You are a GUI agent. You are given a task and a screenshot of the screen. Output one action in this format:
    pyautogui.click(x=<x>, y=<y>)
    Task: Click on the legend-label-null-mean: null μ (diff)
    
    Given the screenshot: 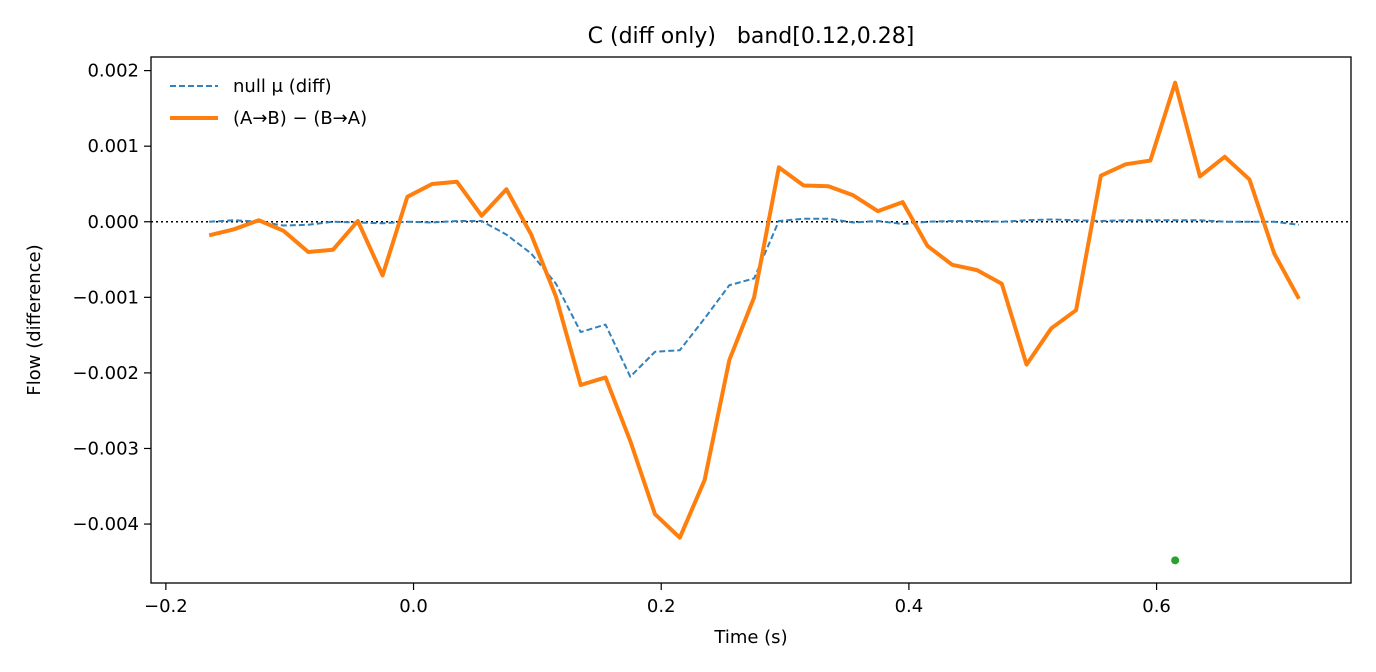 What is the action you would take?
    pyautogui.click(x=282, y=86)
    